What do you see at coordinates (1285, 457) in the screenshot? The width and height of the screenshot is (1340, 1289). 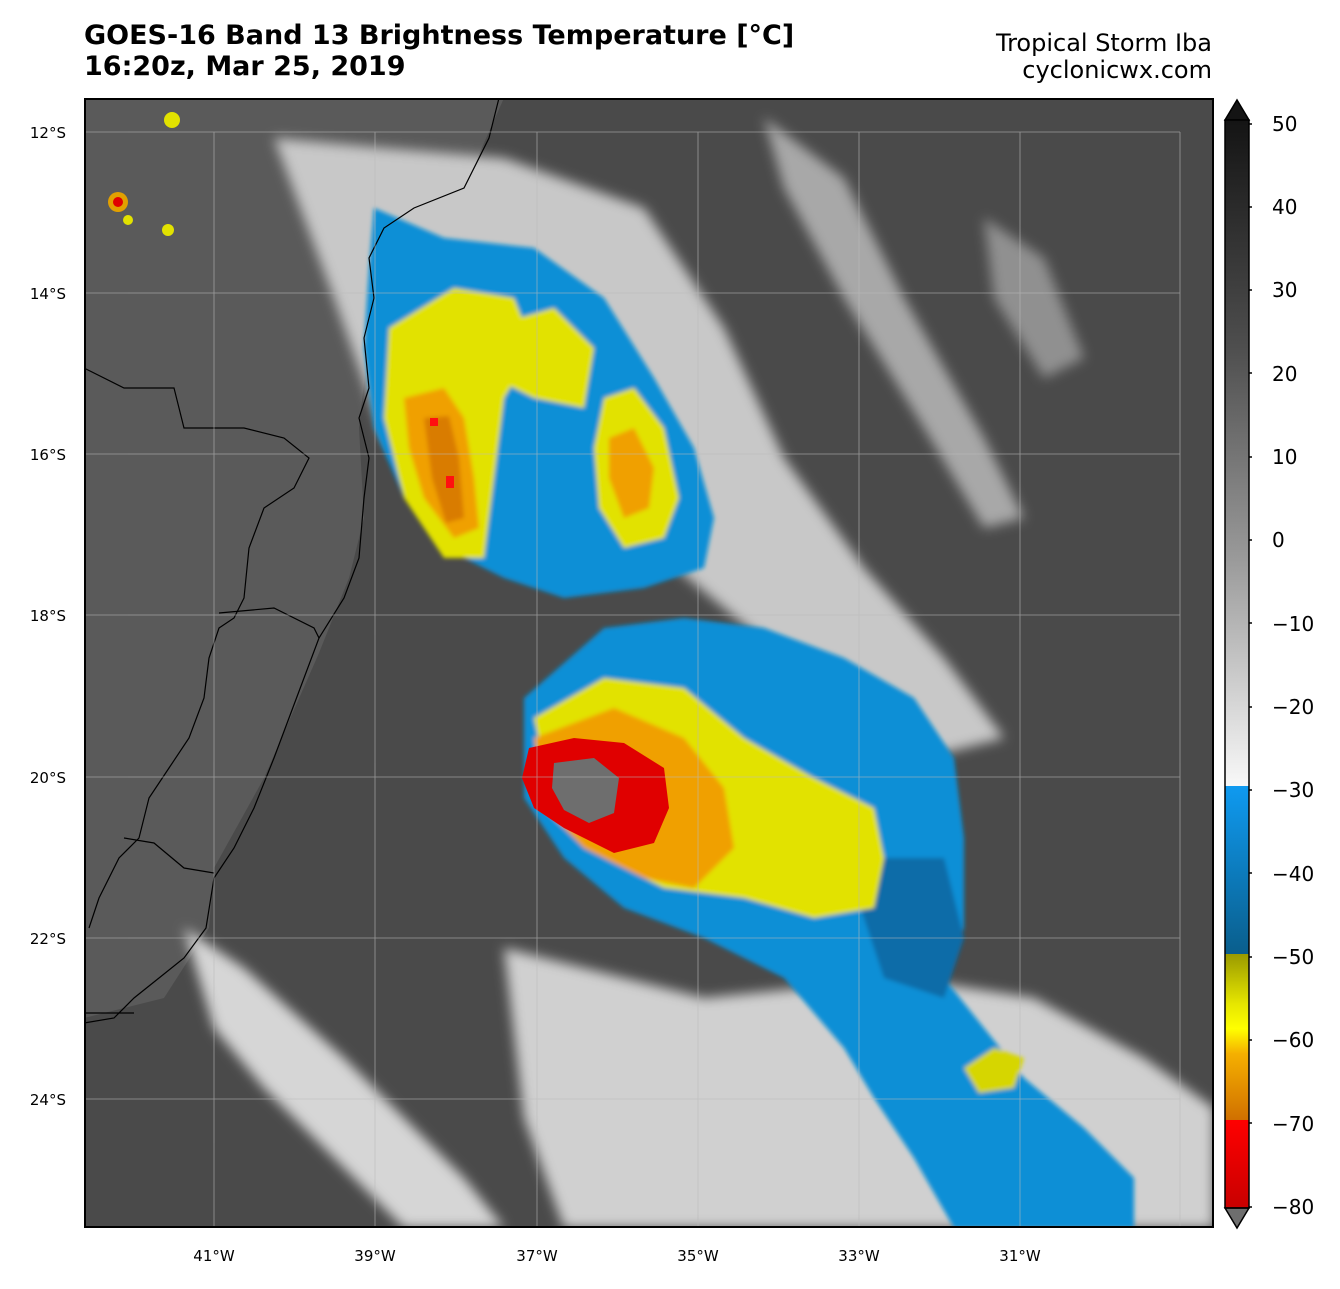 I see `colorbar-label: 10` at bounding box center [1285, 457].